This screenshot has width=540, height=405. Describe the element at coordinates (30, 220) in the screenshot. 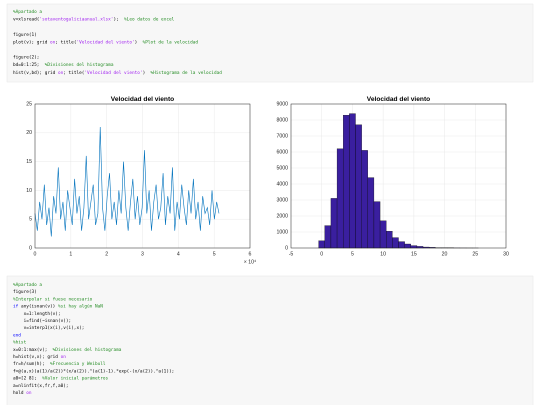

I see `y-tick-label: 5` at that location.